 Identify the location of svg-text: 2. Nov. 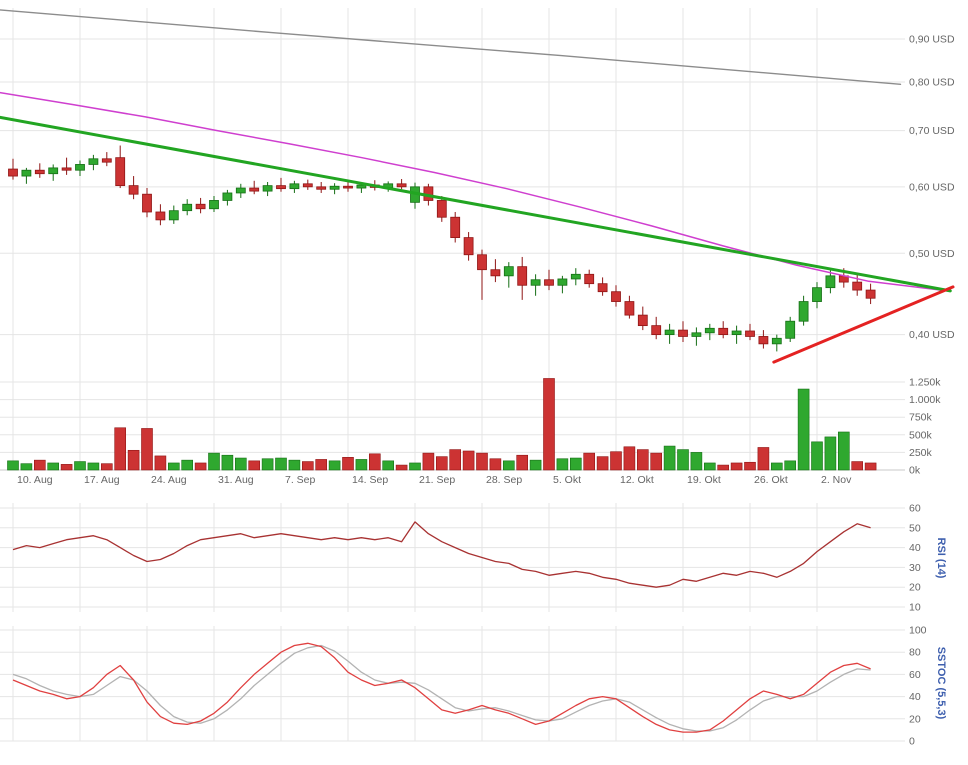
(836, 480).